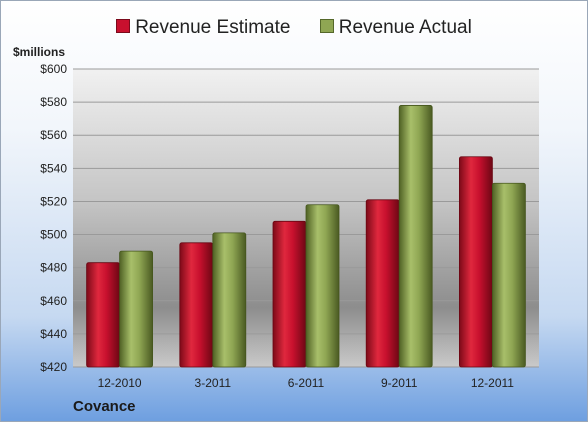  I want to click on y-tick-label: $420, so click(53, 367).